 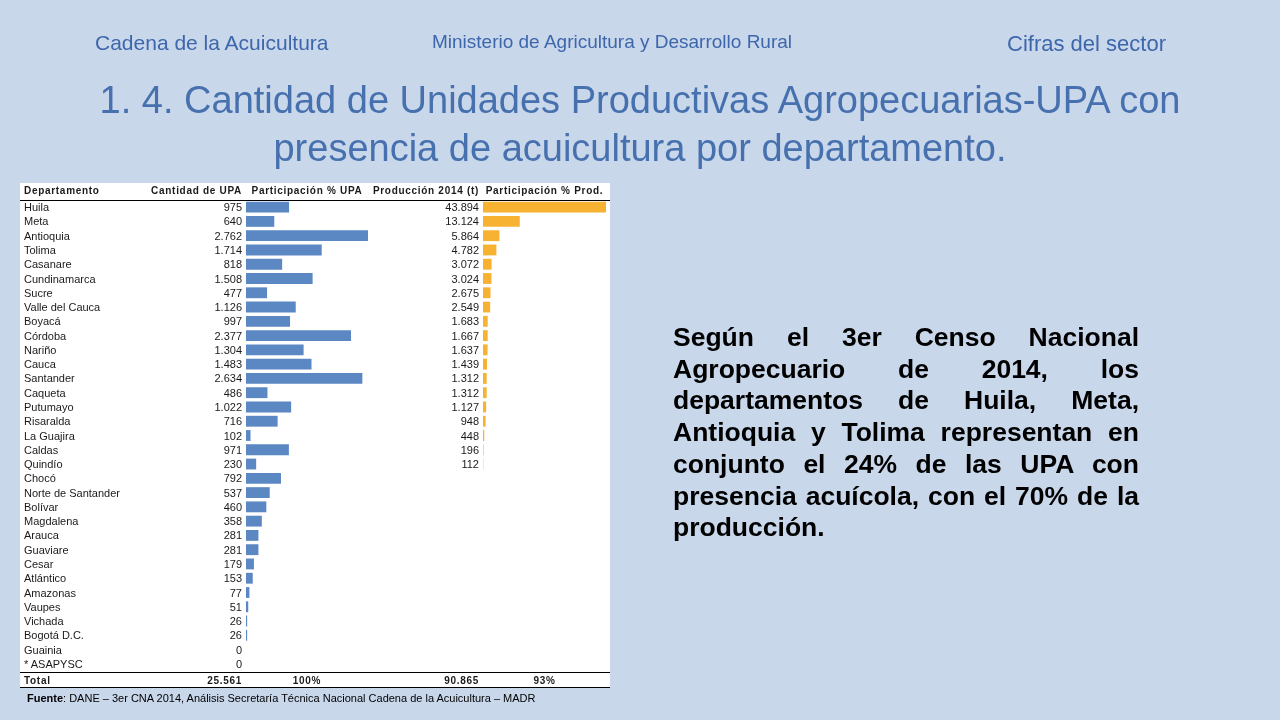 I want to click on y-tick-label: Arauca, so click(x=42, y=535).